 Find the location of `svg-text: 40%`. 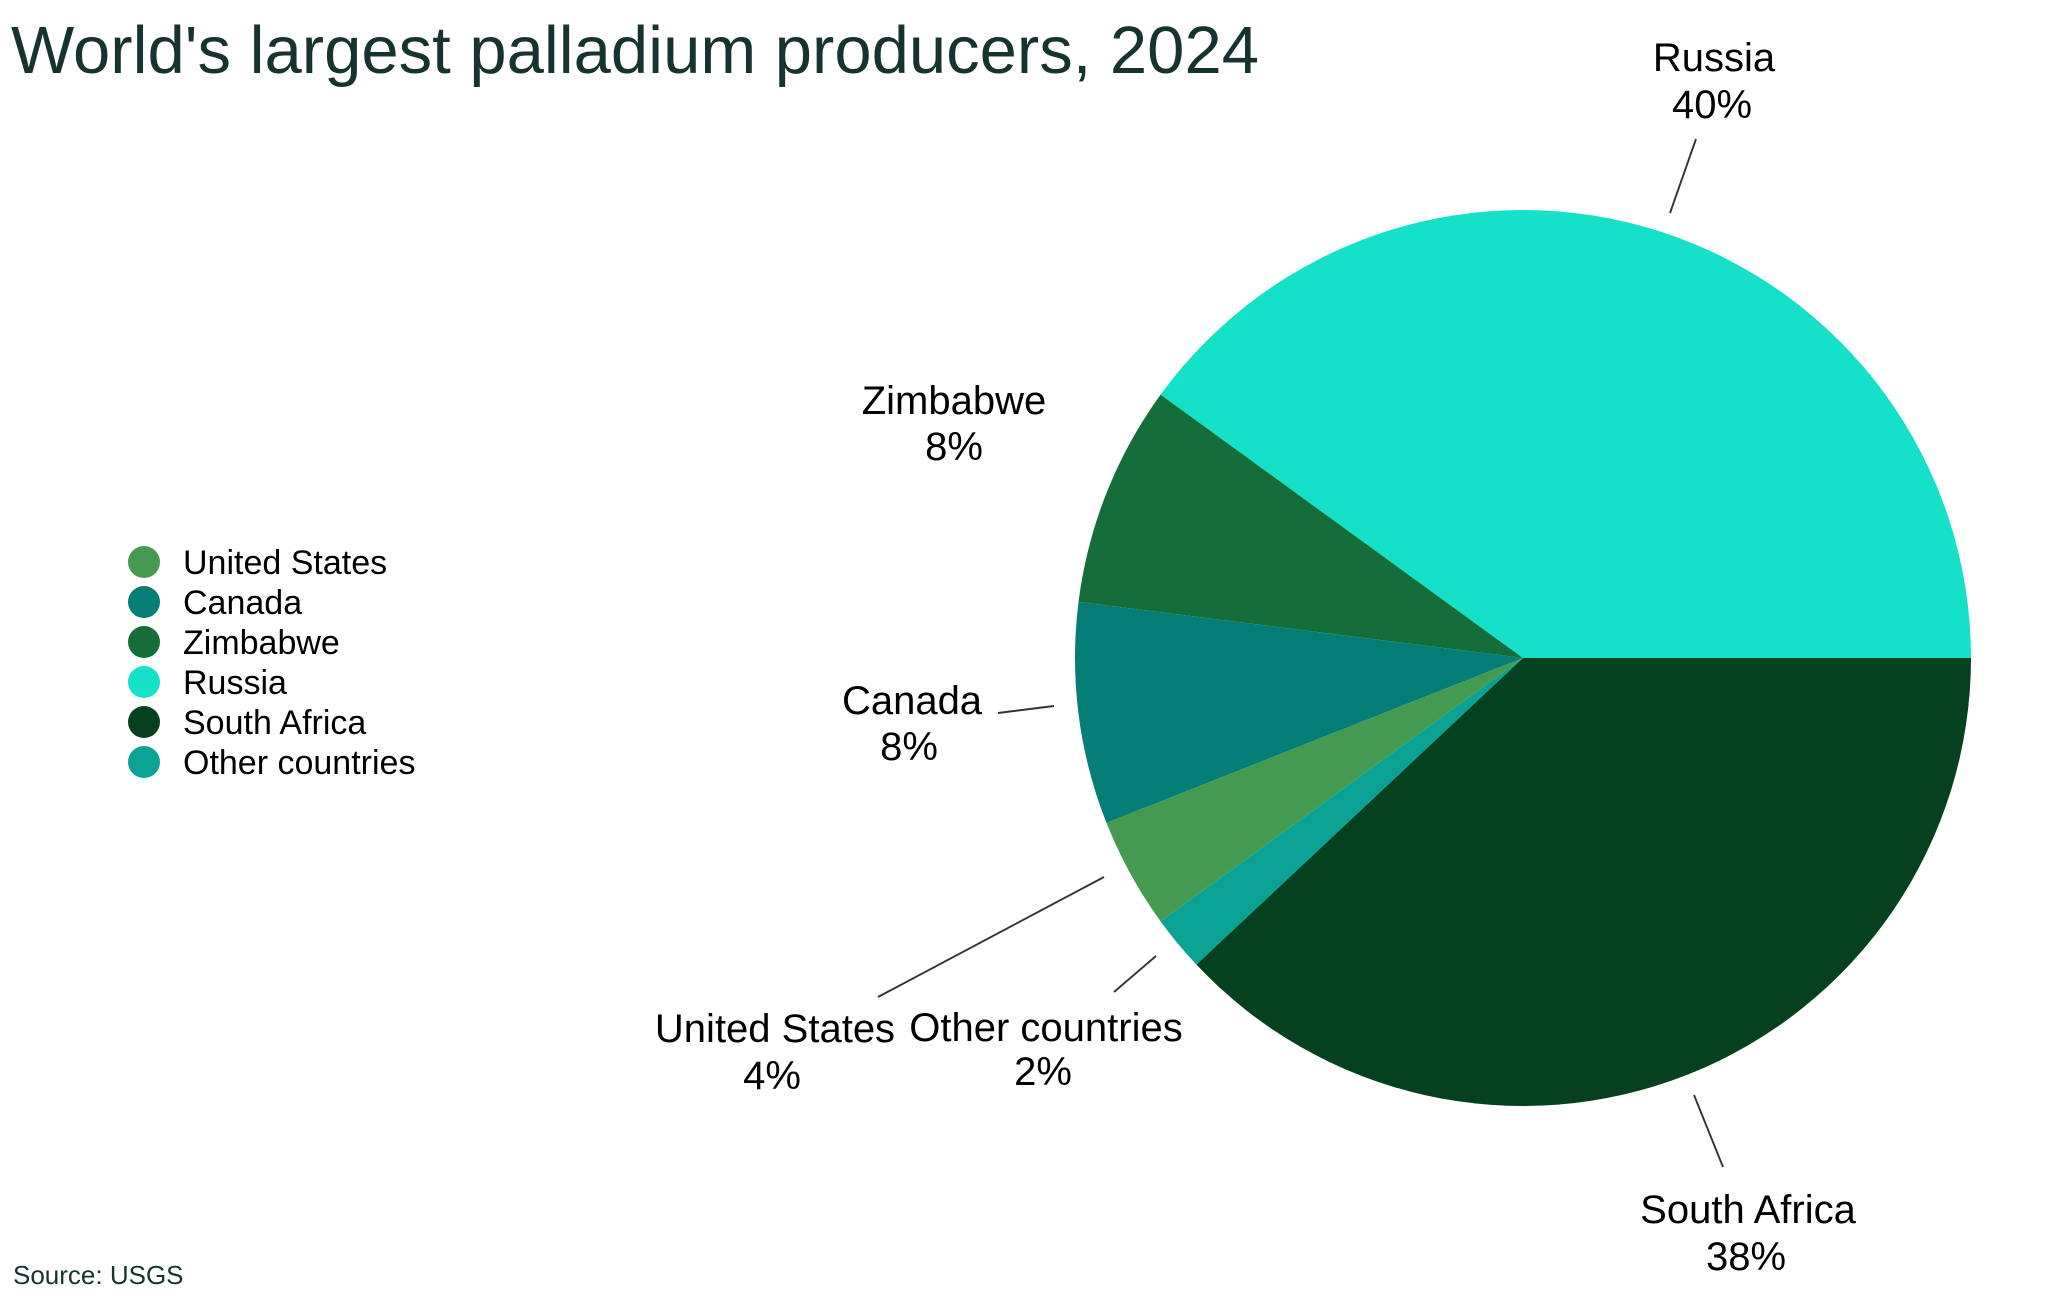

svg-text: 40% is located at coordinates (1712, 105).